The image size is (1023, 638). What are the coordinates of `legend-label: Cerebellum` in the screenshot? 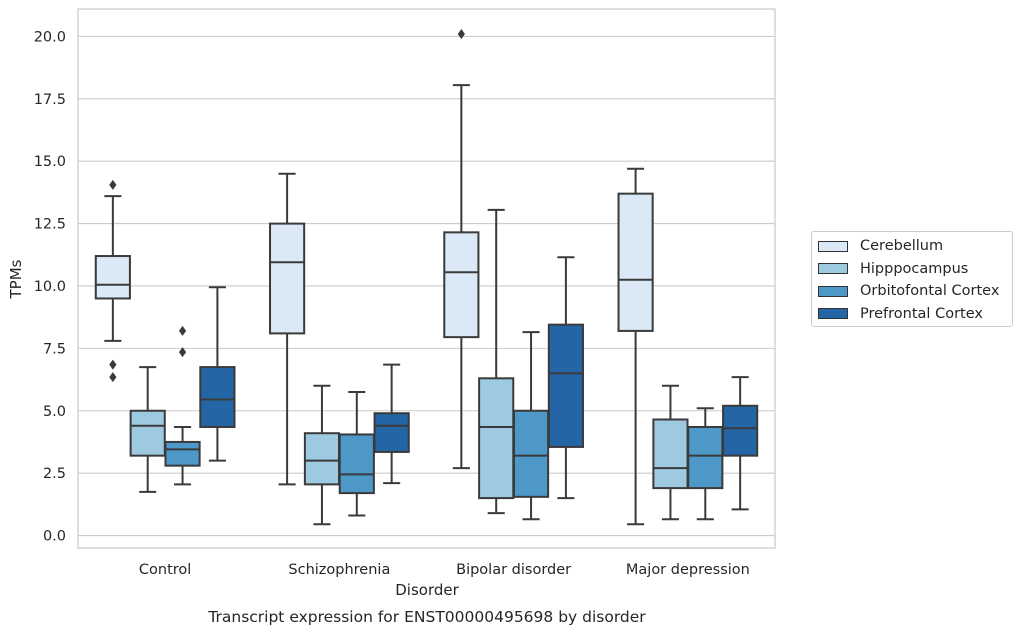 It's located at (902, 246).